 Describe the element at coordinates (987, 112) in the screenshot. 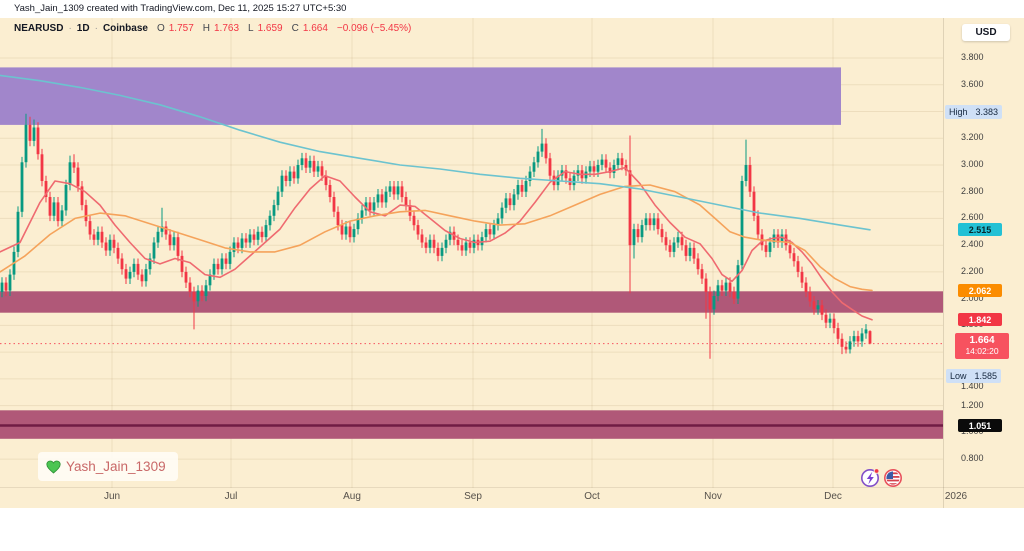

I see `high-price: 3.383` at that location.